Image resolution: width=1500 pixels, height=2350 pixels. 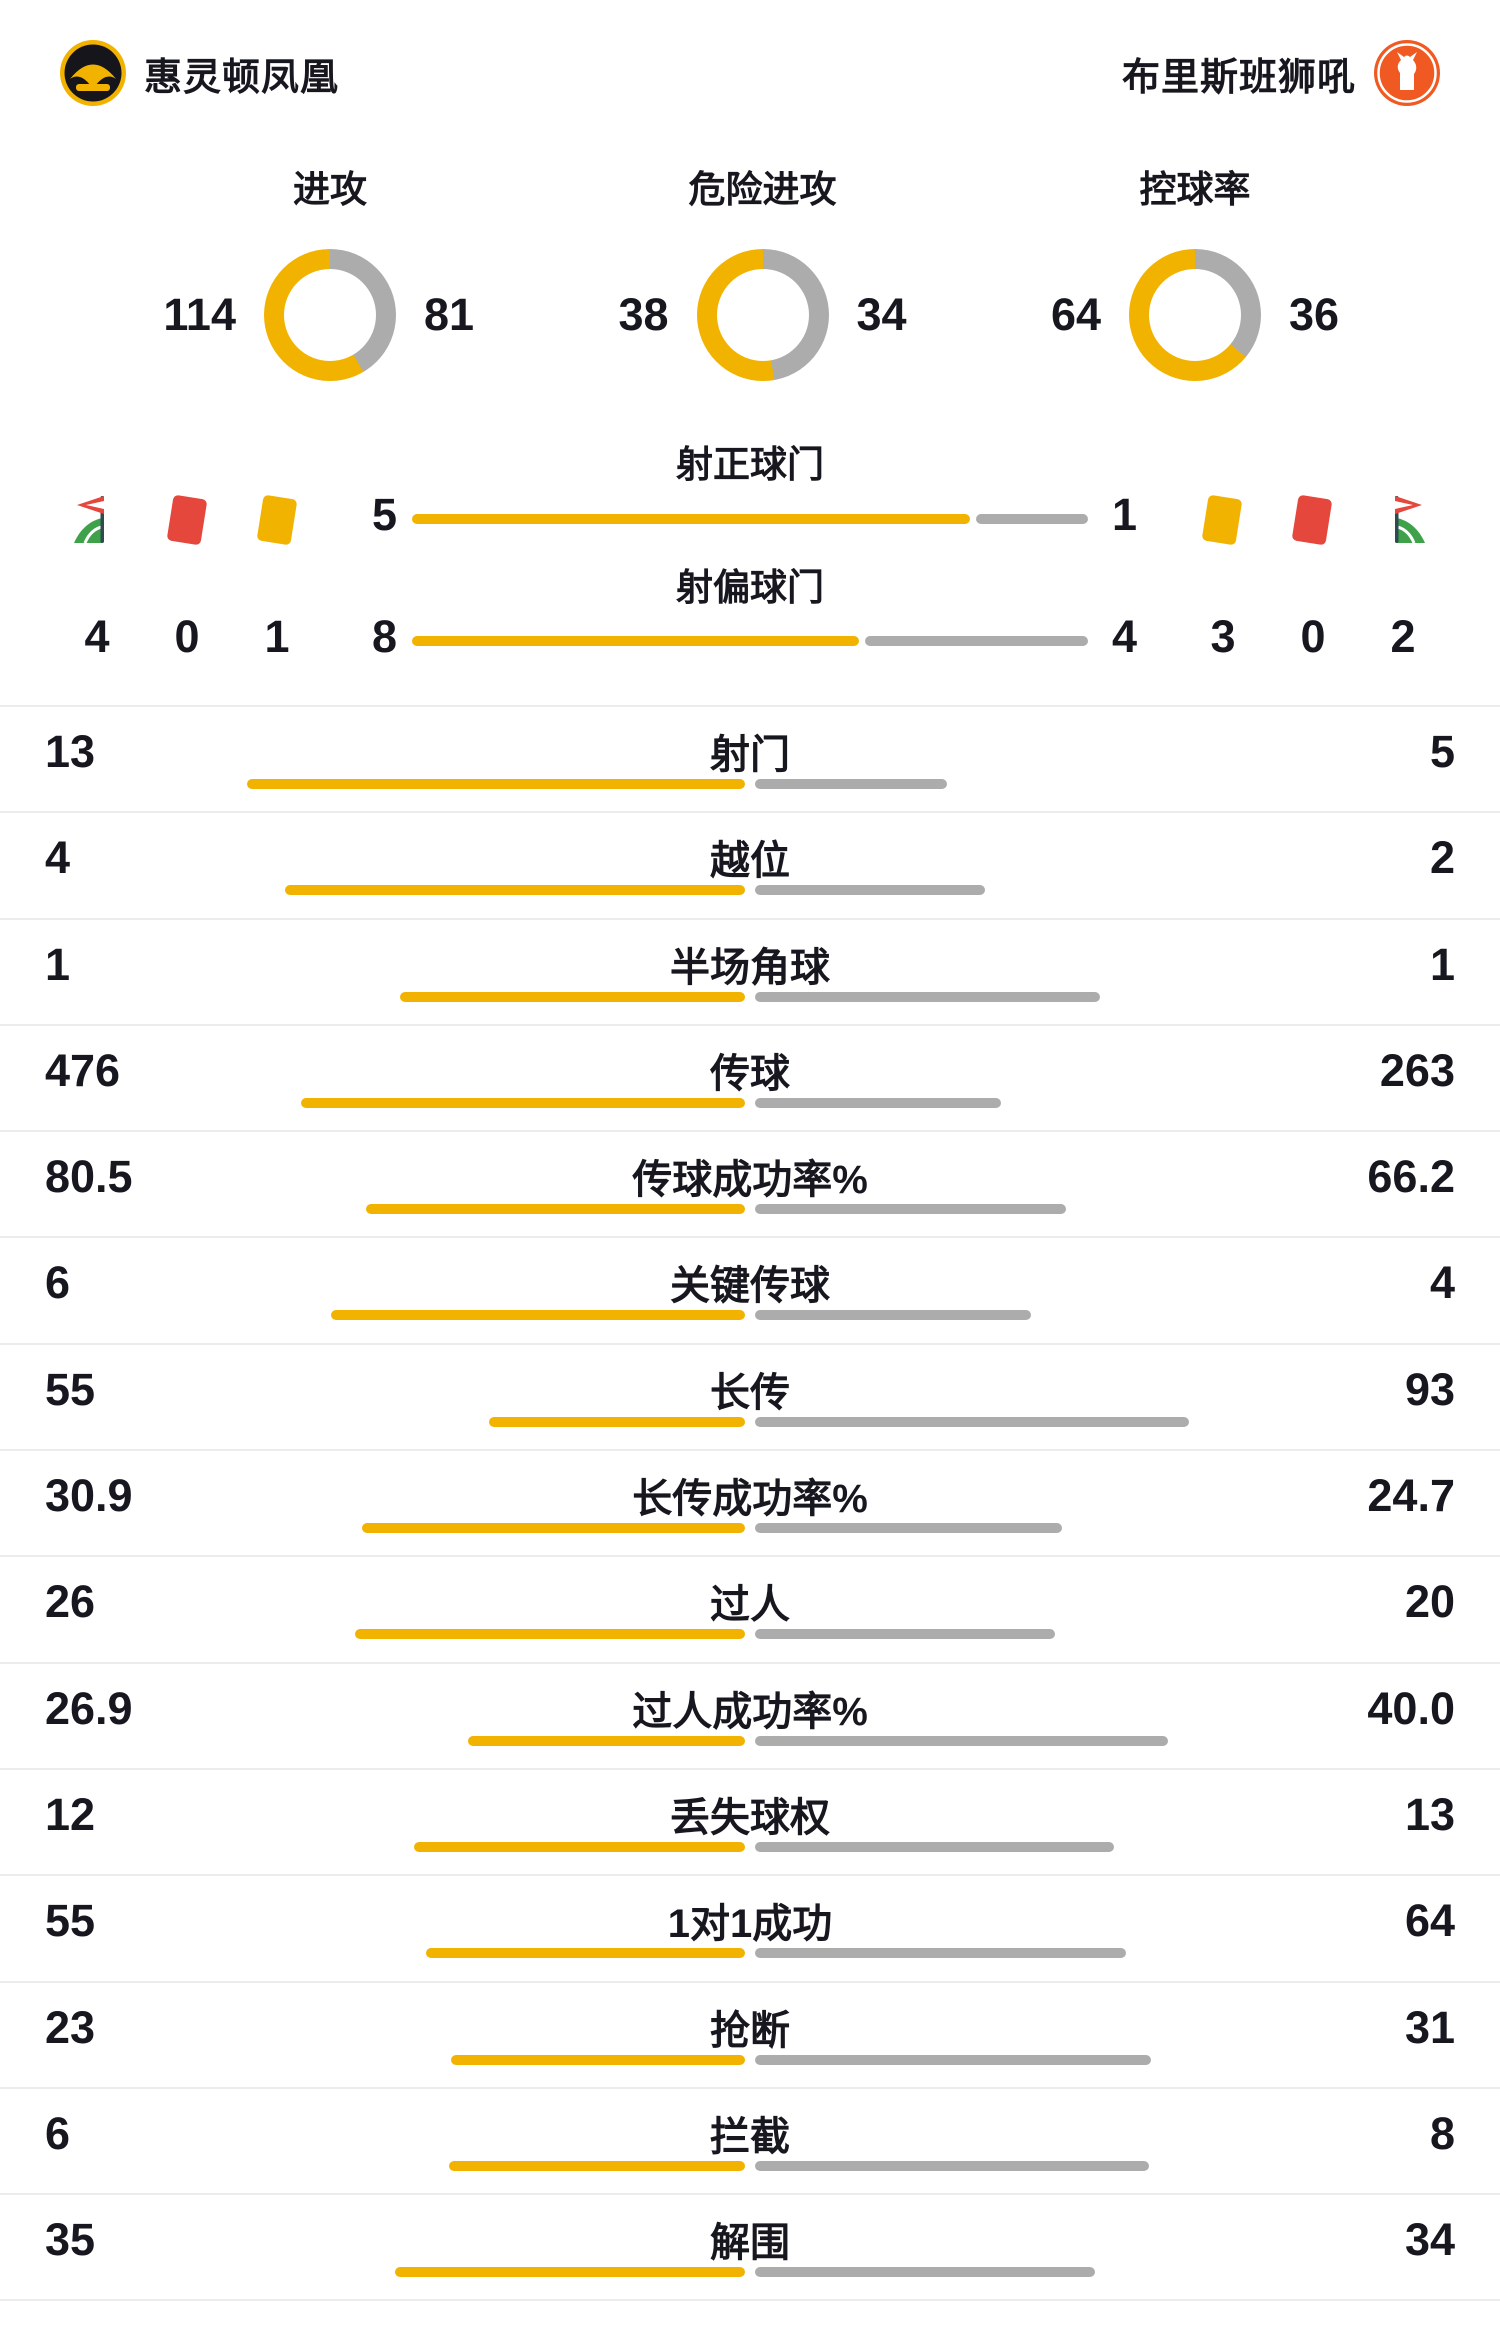 What do you see at coordinates (1195, 315) in the screenshot?
I see `possession-donut-chart` at bounding box center [1195, 315].